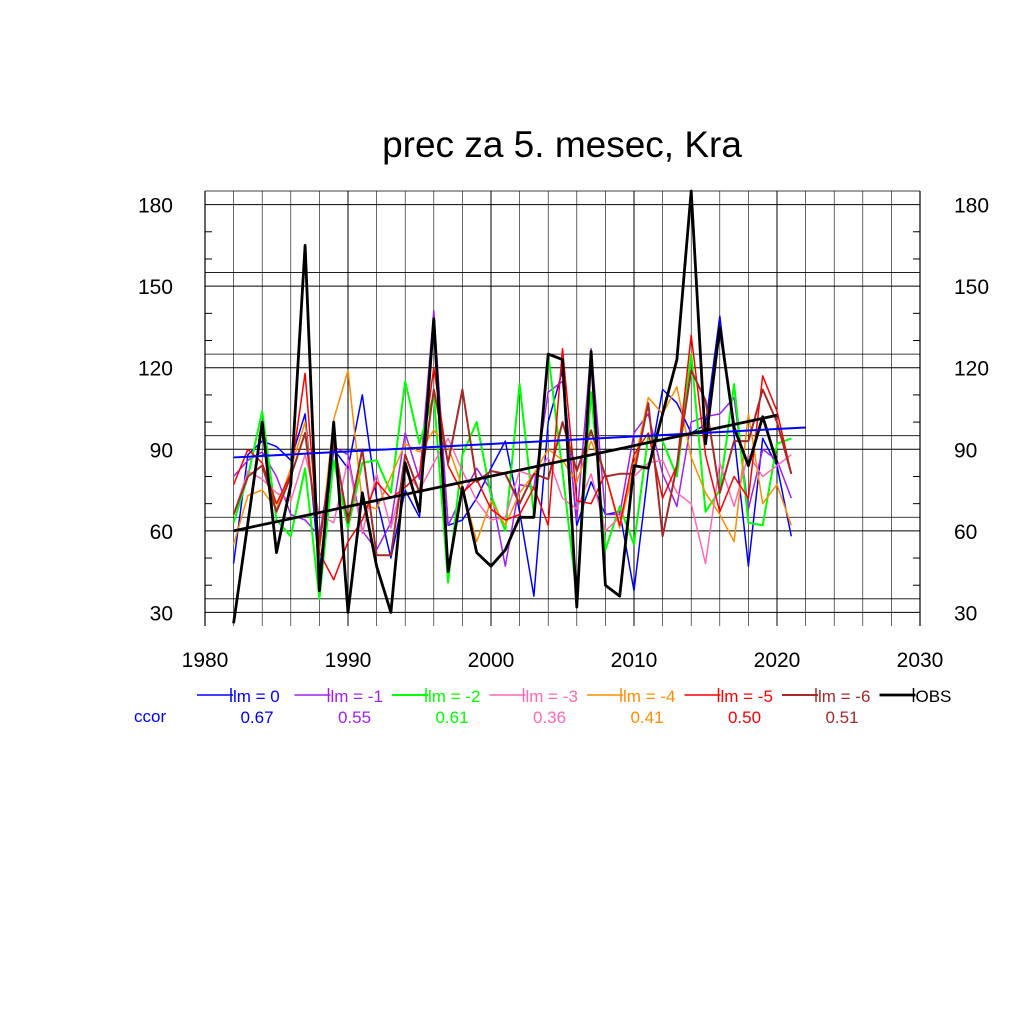 Image resolution: width=1024 pixels, height=1024 pixels. Describe the element at coordinates (155, 206) in the screenshot. I see `y-tick-label-left: 180` at that location.